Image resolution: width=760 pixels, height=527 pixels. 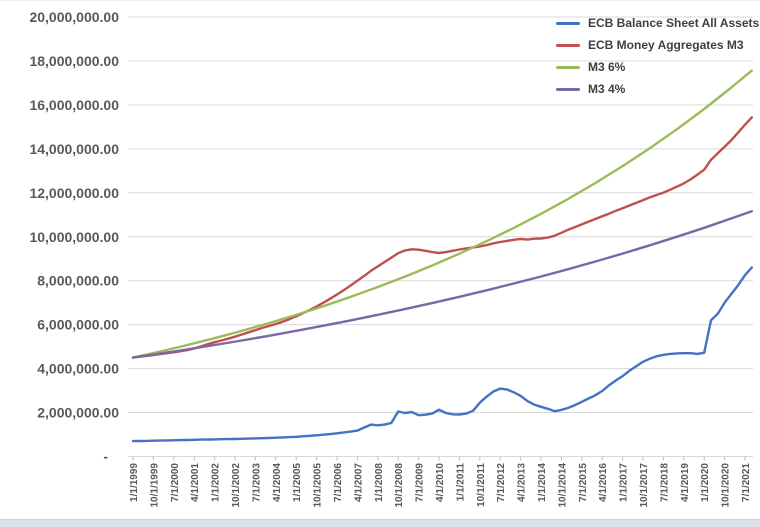 I want to click on y-axis-tick-label: 12,000,000.00, so click(x=74, y=193).